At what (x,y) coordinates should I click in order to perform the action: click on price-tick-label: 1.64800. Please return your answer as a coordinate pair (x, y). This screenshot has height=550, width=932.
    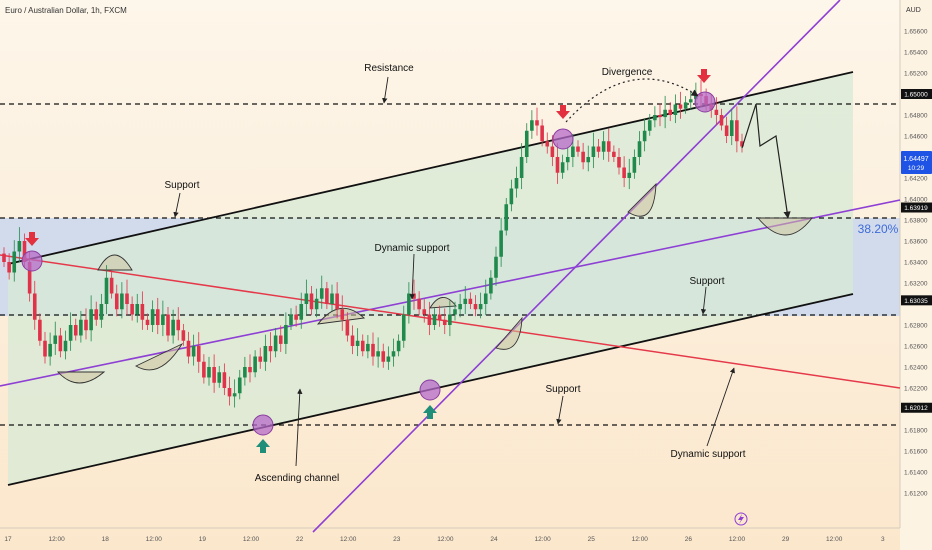
    Looking at the image, I should click on (916, 116).